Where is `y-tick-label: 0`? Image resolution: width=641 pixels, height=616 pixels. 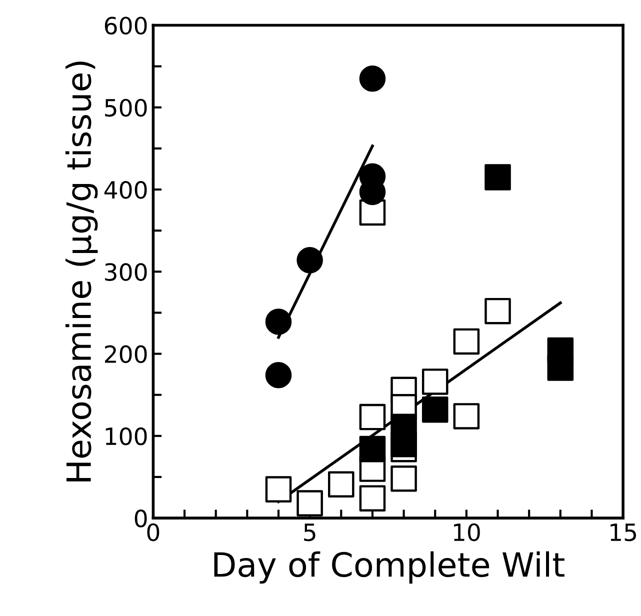
y-tick-label: 0 is located at coordinates (140, 519).